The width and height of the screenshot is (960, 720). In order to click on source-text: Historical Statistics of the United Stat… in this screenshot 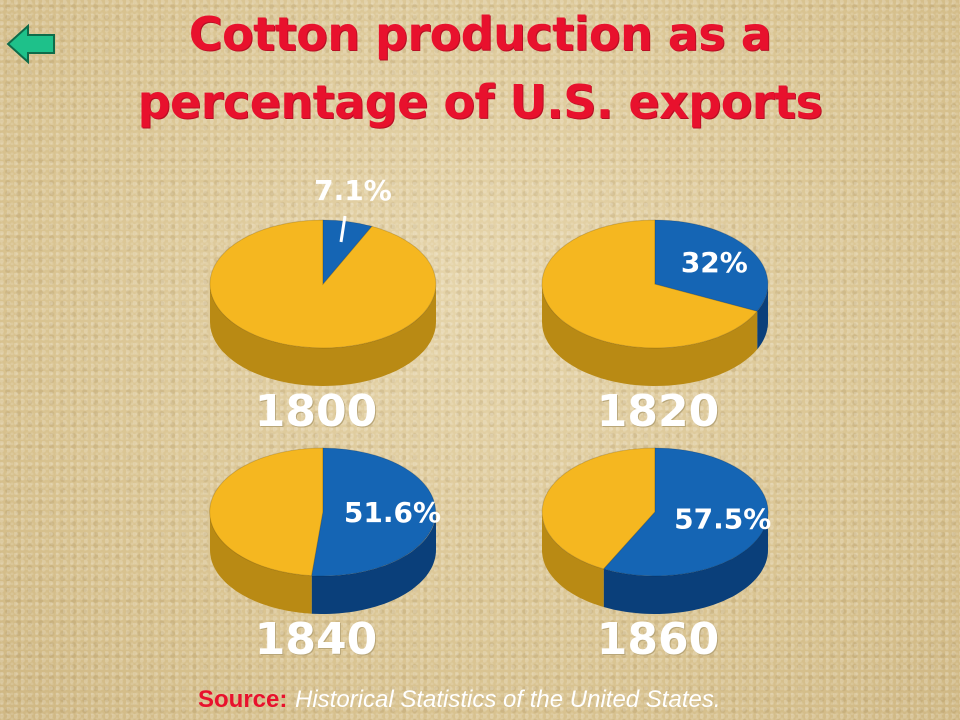, I will do `click(508, 699)`.